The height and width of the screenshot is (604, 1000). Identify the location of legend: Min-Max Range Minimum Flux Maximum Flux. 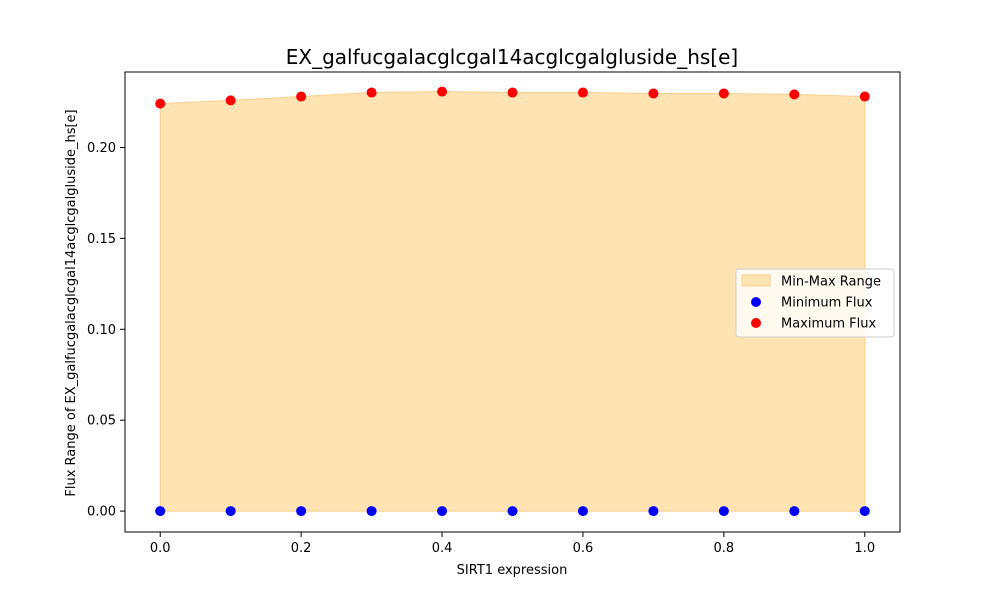
(815, 303).